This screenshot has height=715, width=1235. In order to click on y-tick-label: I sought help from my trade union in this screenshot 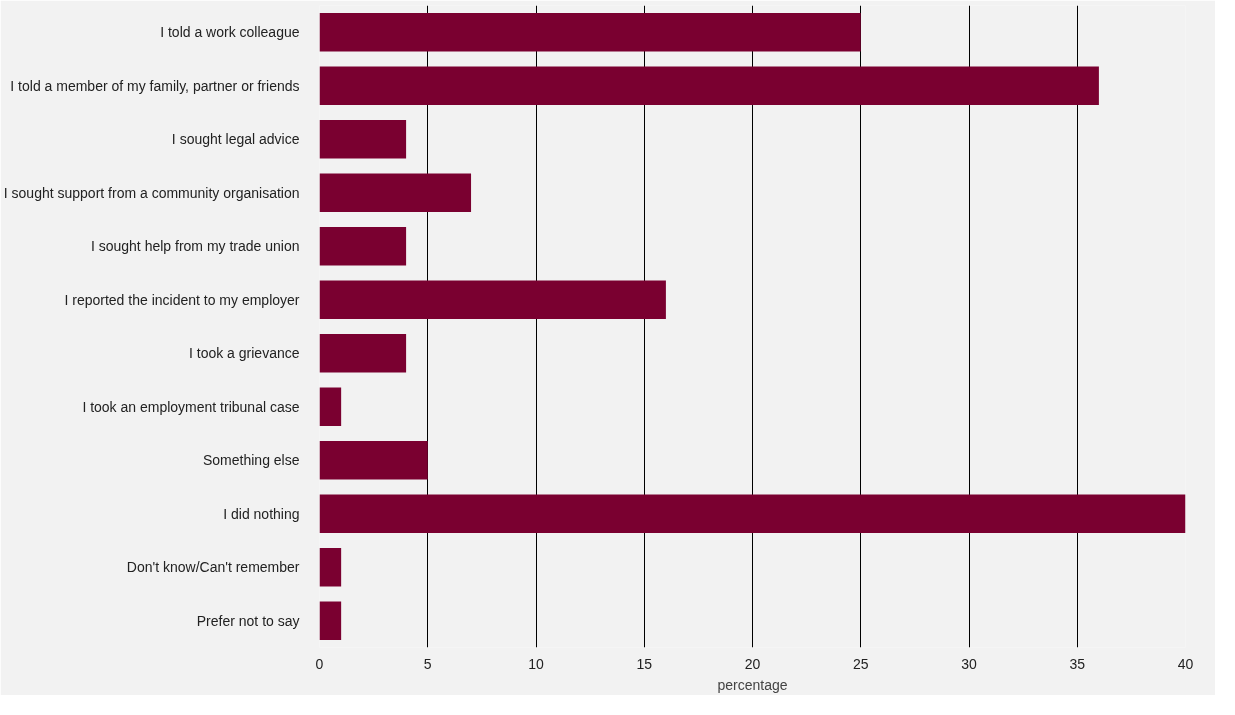, I will do `click(195, 246)`.